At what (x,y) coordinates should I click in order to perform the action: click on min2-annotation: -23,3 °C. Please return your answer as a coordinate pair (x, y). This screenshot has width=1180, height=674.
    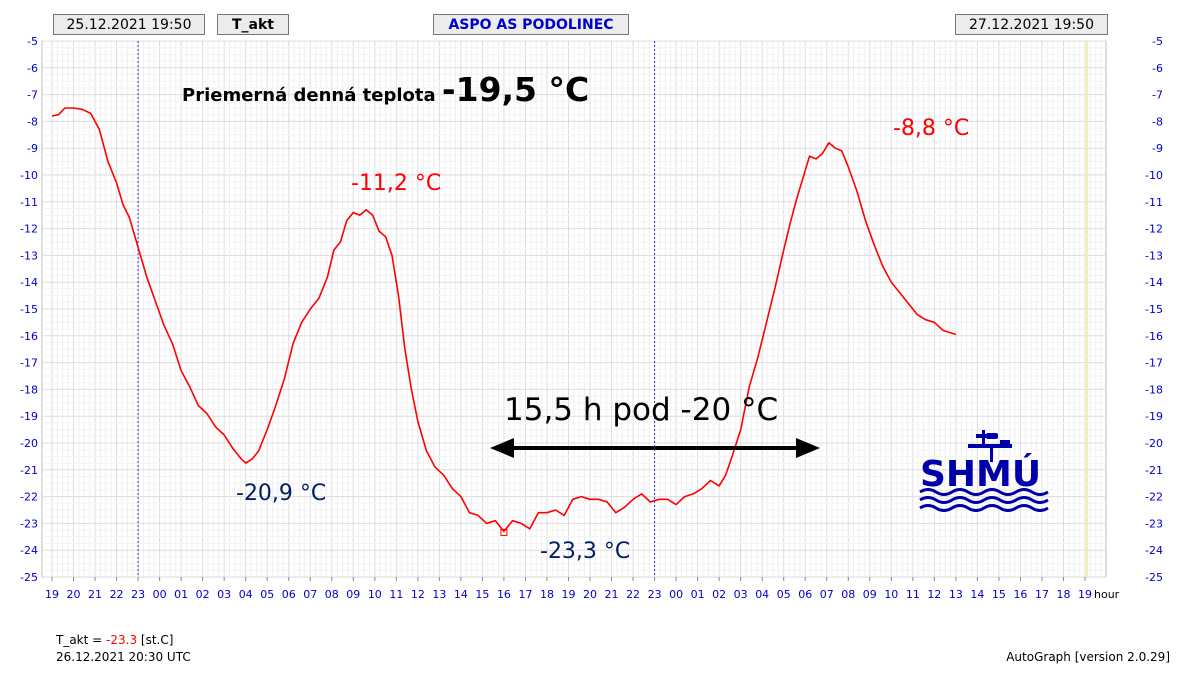
    Looking at the image, I should click on (585, 551).